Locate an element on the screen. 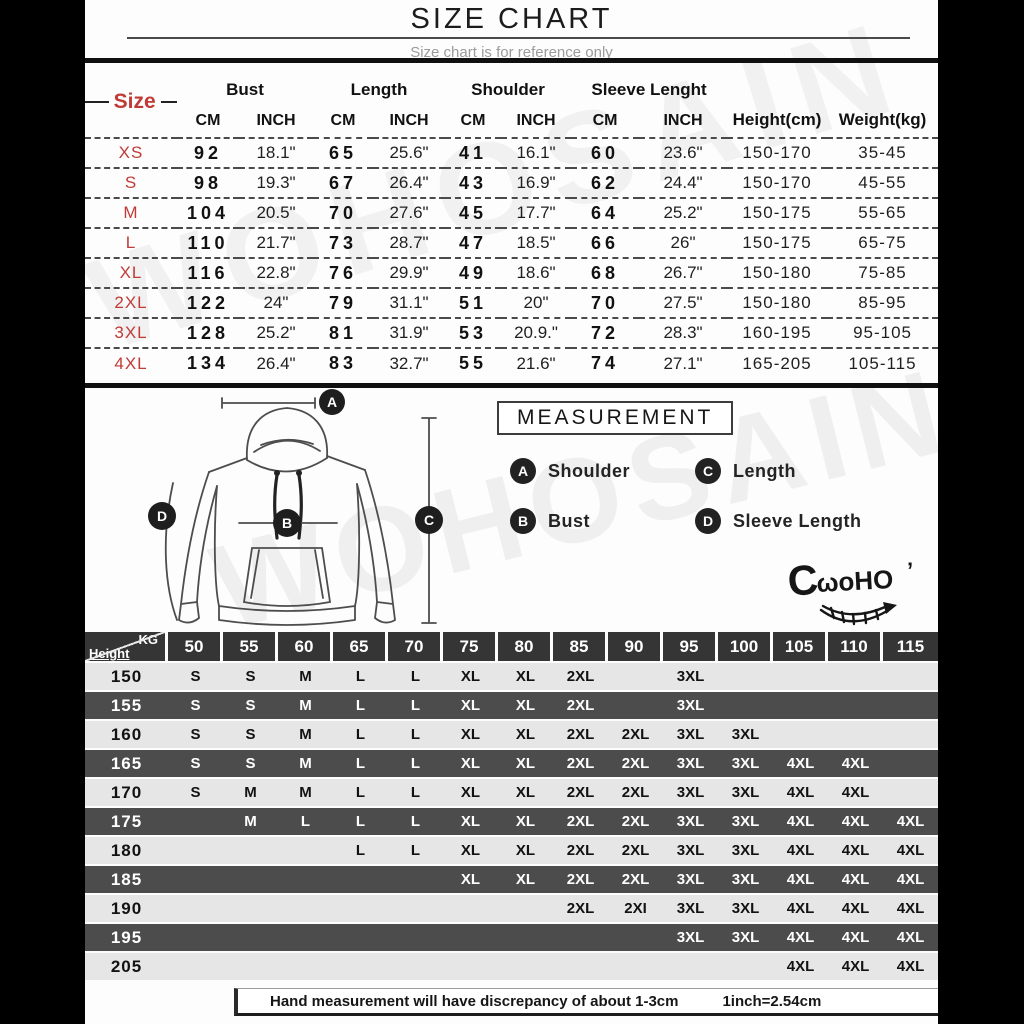  logo-grin is located at coordinates (854, 615).